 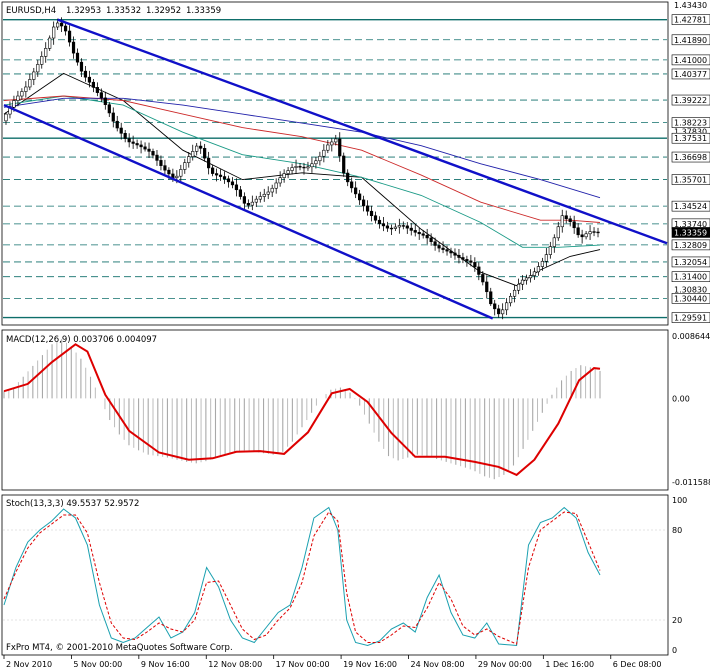 What do you see at coordinates (569, 664) in the screenshot?
I see `time-axis-label: 1 Dec 16:00` at bounding box center [569, 664].